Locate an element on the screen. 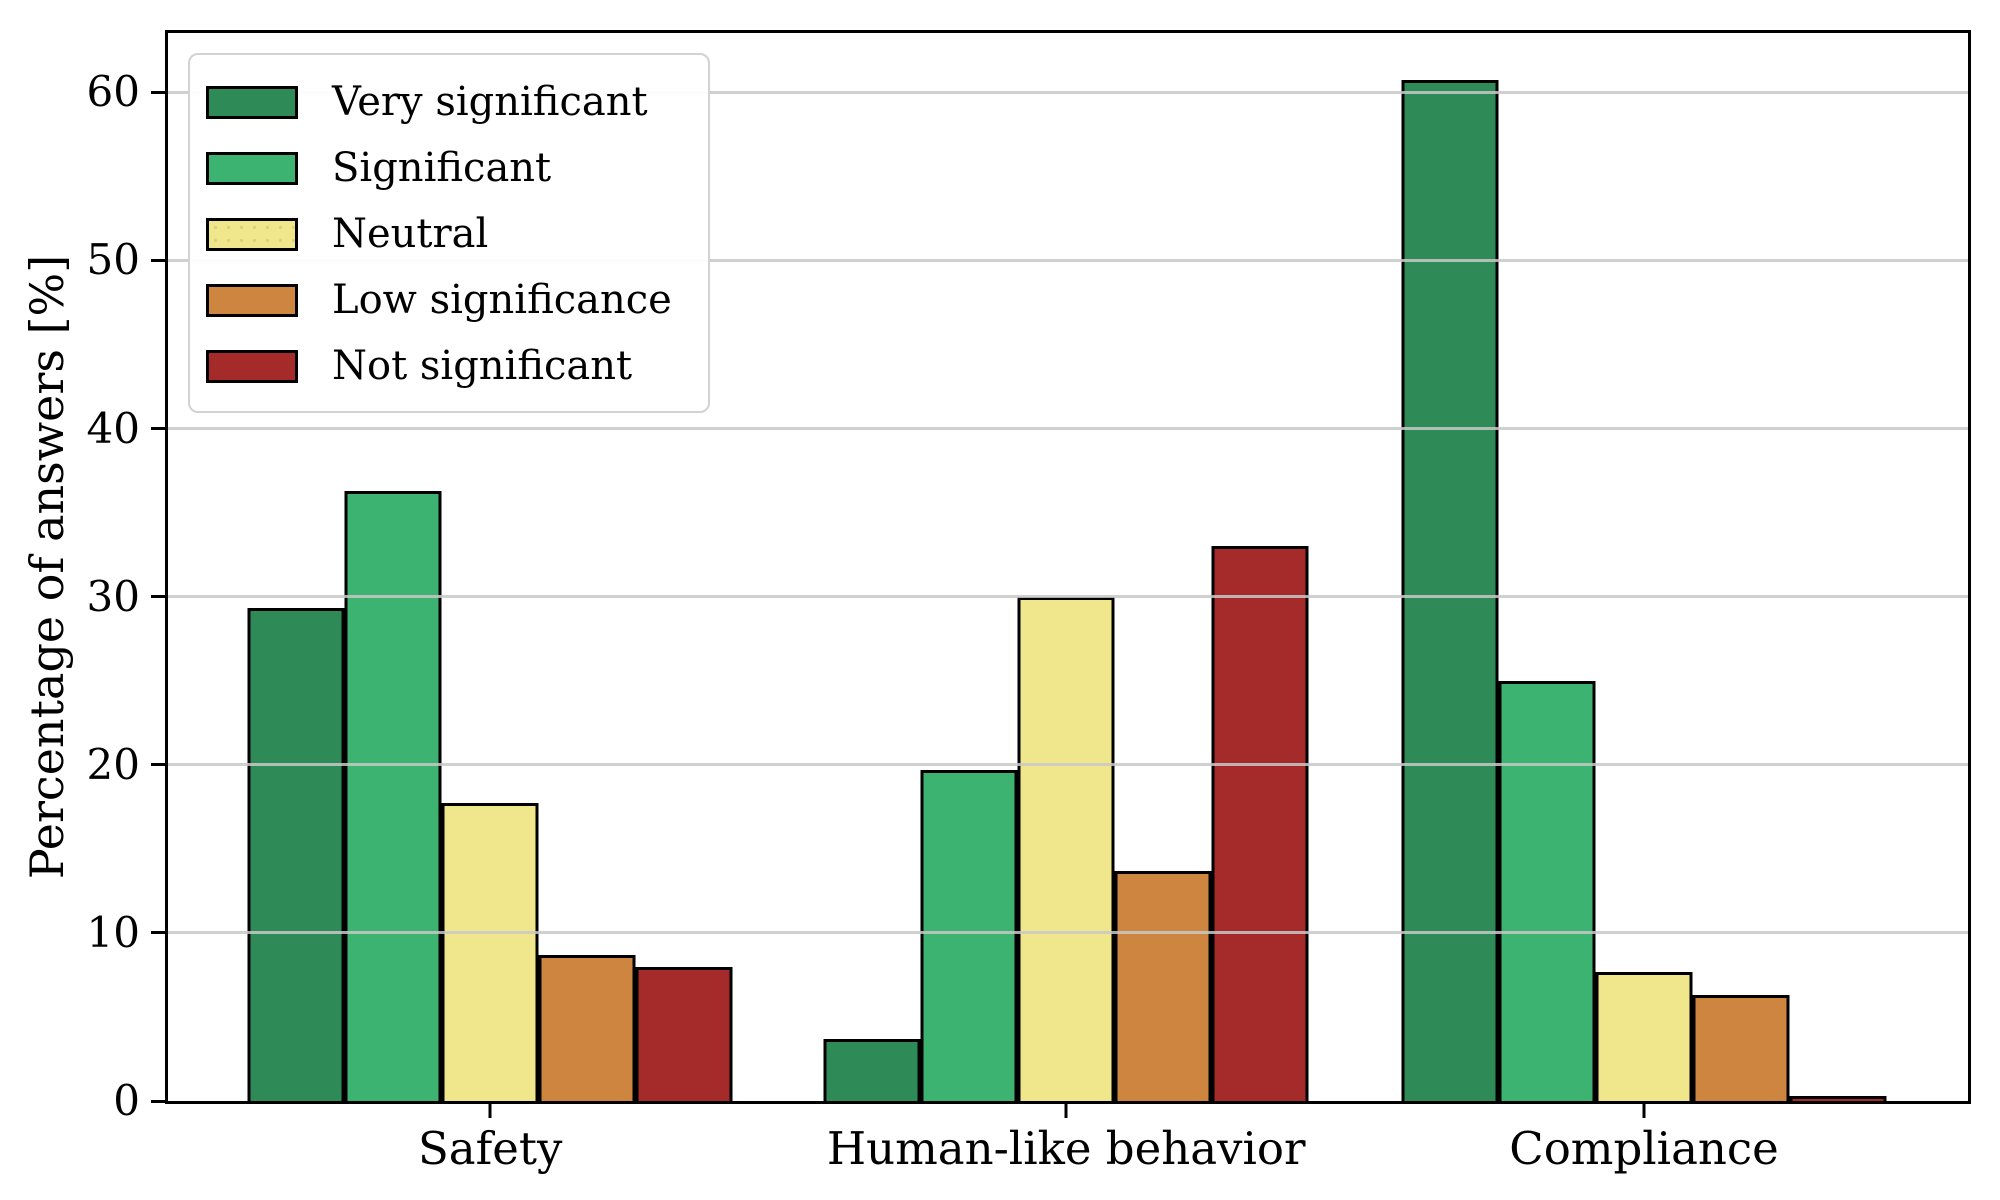 The width and height of the screenshot is (2000, 1200). bar-compliance-low-significance is located at coordinates (1741, 1048).